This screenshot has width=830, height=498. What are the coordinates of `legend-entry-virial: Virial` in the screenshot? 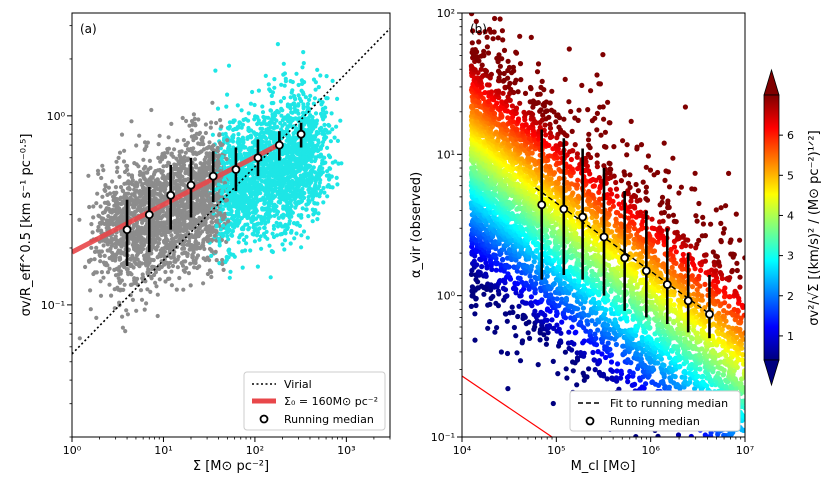 It's located at (298, 384).